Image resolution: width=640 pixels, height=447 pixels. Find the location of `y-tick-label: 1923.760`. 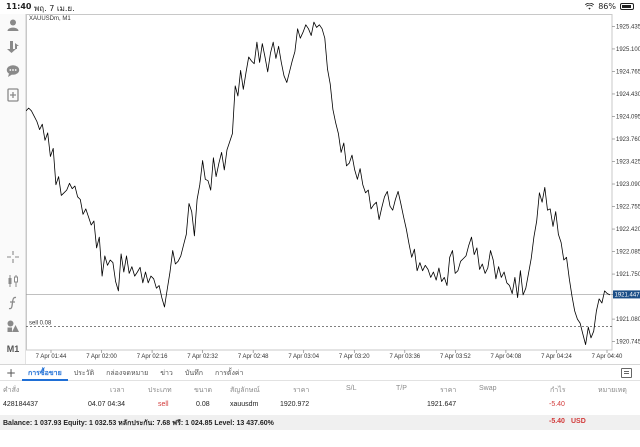

y-tick-label: 1923.760 is located at coordinates (628, 140).